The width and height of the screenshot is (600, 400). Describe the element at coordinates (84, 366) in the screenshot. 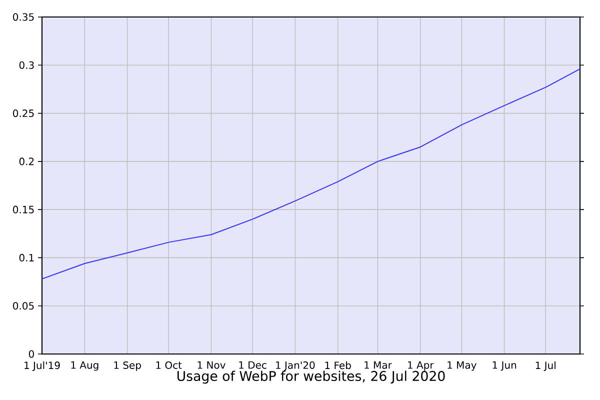

I see `x-tick-label: 1 Aug` at that location.